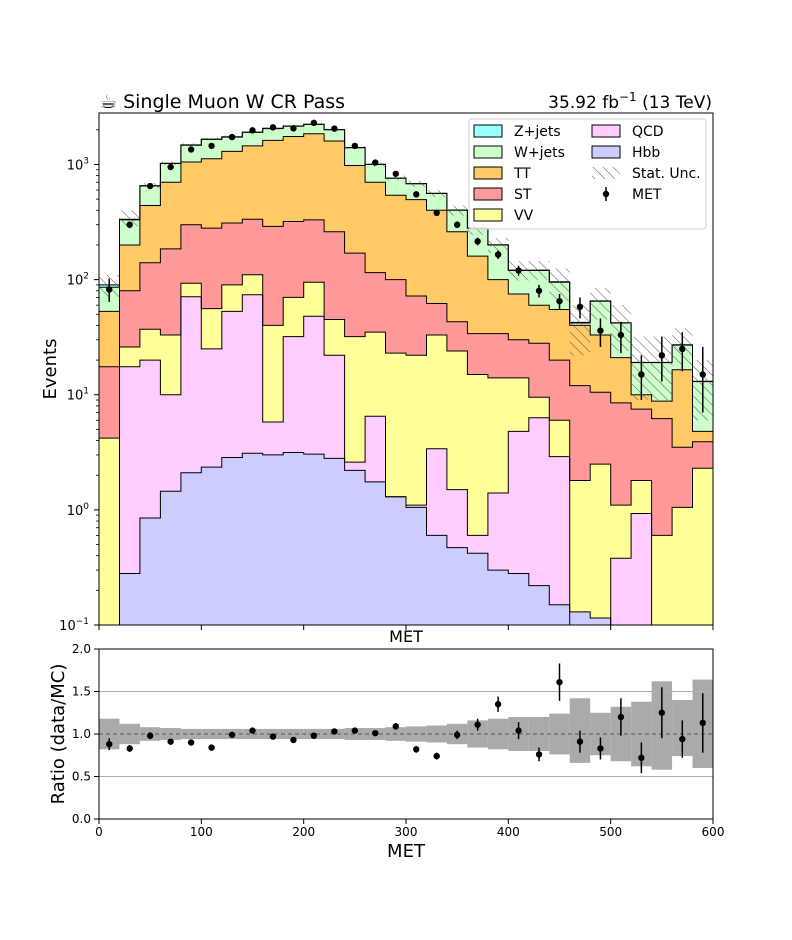 Image resolution: width=792 pixels, height=940 pixels. Describe the element at coordinates (522, 174) in the screenshot. I see `legend-label: TT` at that location.